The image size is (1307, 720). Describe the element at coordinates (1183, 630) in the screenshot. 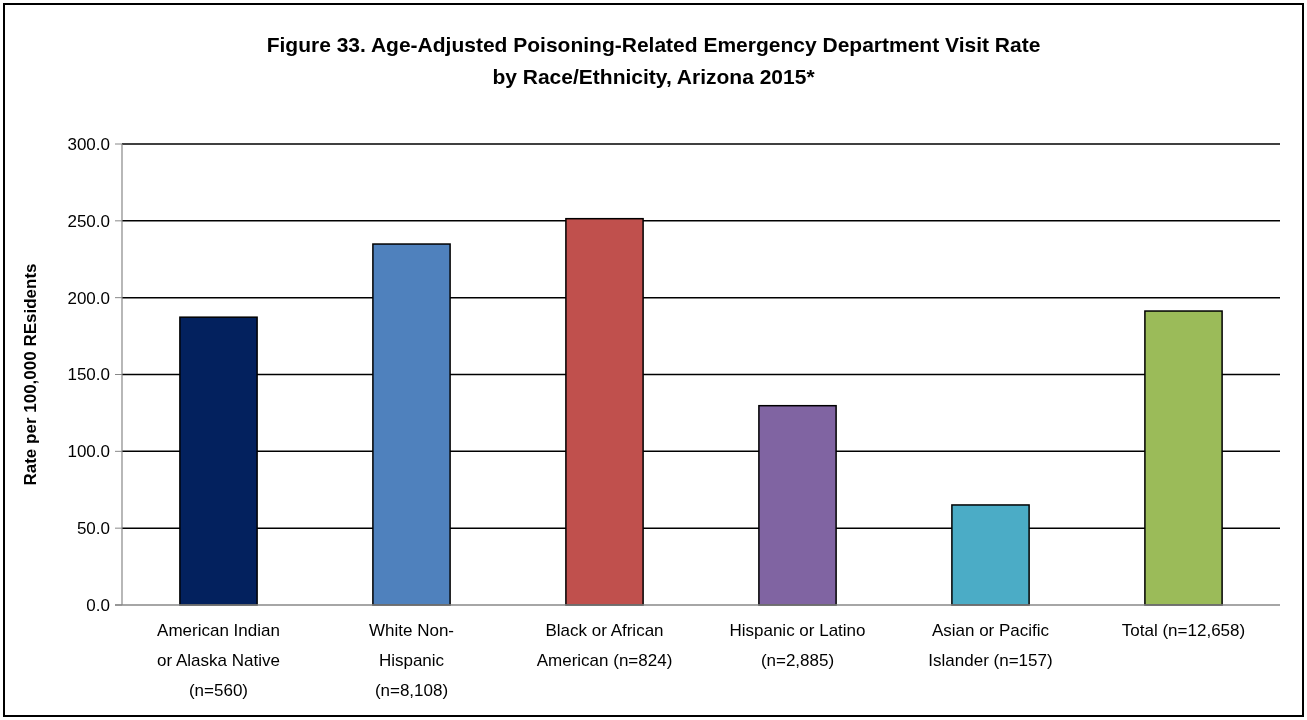

I see `x-tick-label: Total (n=12,658)` at that location.